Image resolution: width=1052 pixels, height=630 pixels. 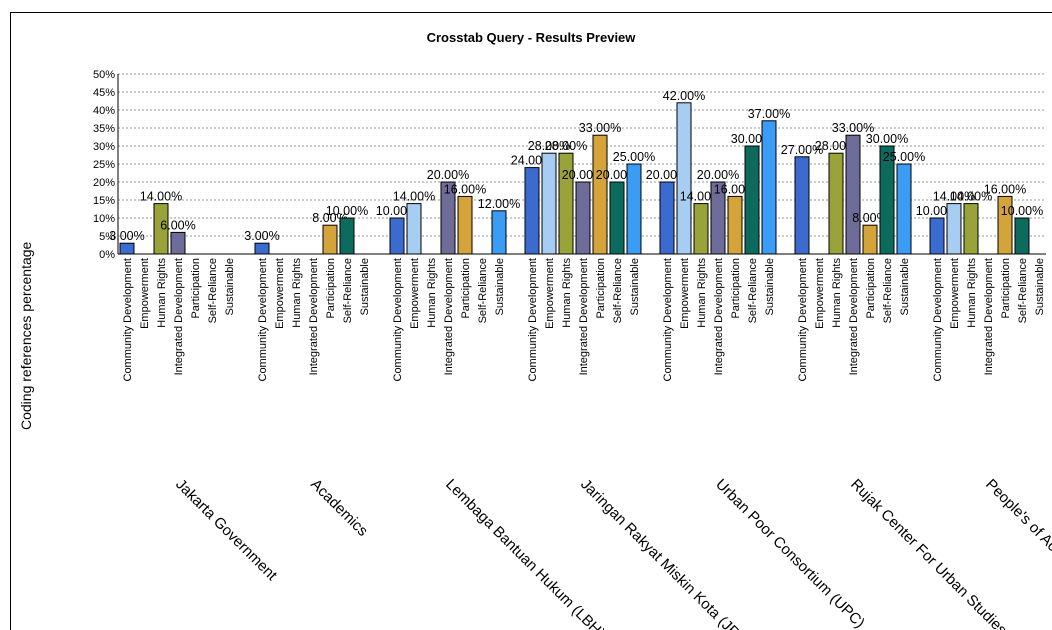 What do you see at coordinates (869, 218) in the screenshot?
I see `data-label: 8.00%` at bounding box center [869, 218].